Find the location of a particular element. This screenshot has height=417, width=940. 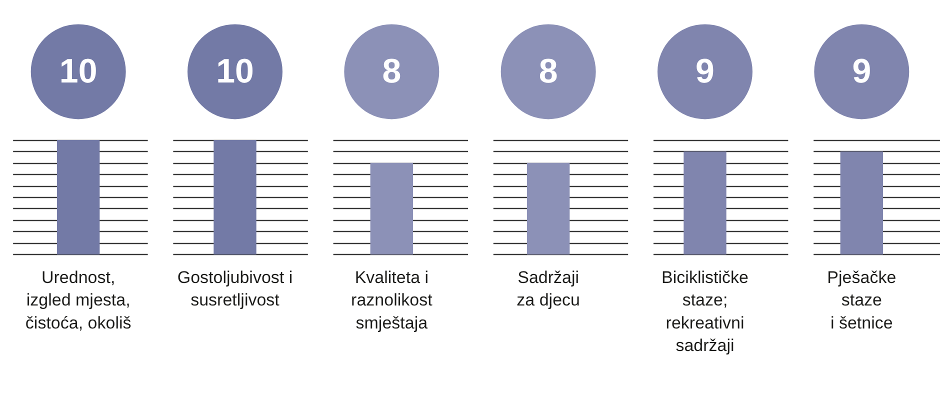

x-tick-label: Sadržaji za djecu is located at coordinates (548, 289).